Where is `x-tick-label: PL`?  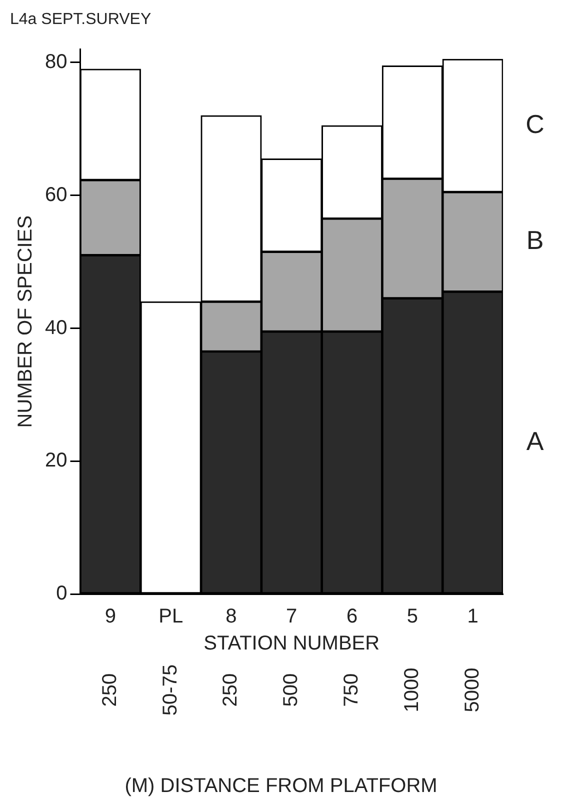
x-tick-label: PL is located at coordinates (171, 617).